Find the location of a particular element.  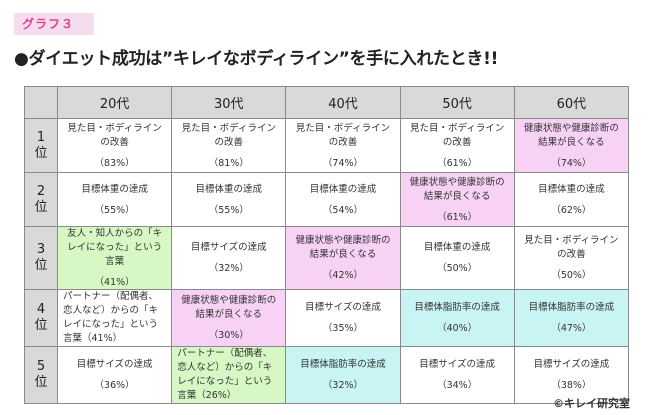

item-percentage: （83%） is located at coordinates (114, 163).